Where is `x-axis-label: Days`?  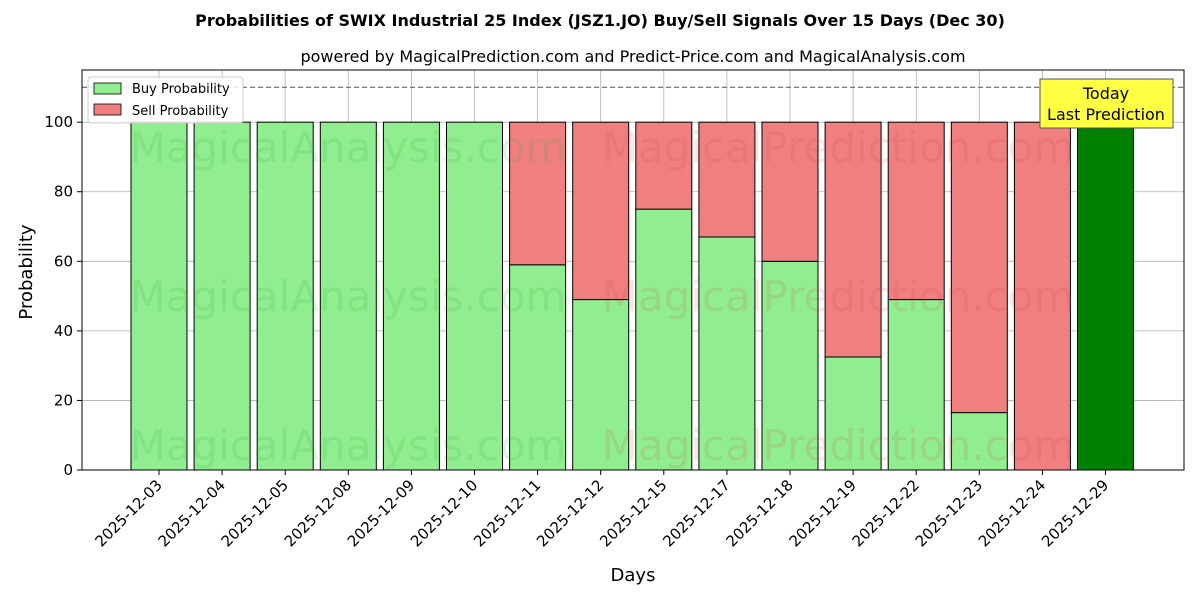
x-axis-label: Days is located at coordinates (633, 575).